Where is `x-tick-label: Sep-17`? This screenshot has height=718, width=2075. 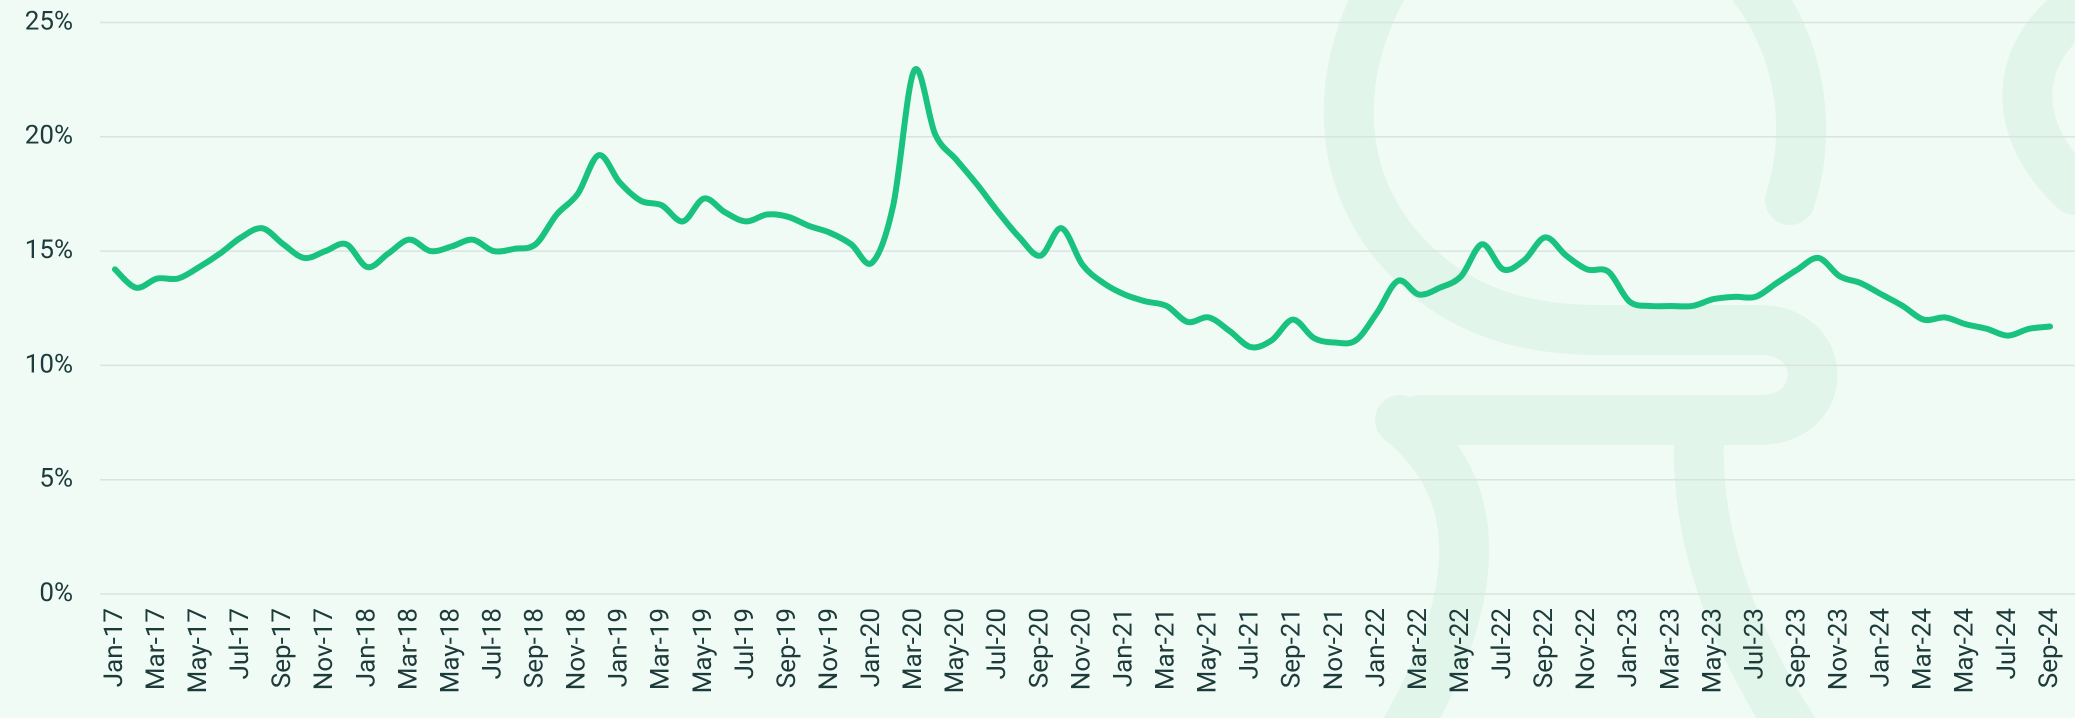
x-tick-label: Sep-17 is located at coordinates (282, 648).